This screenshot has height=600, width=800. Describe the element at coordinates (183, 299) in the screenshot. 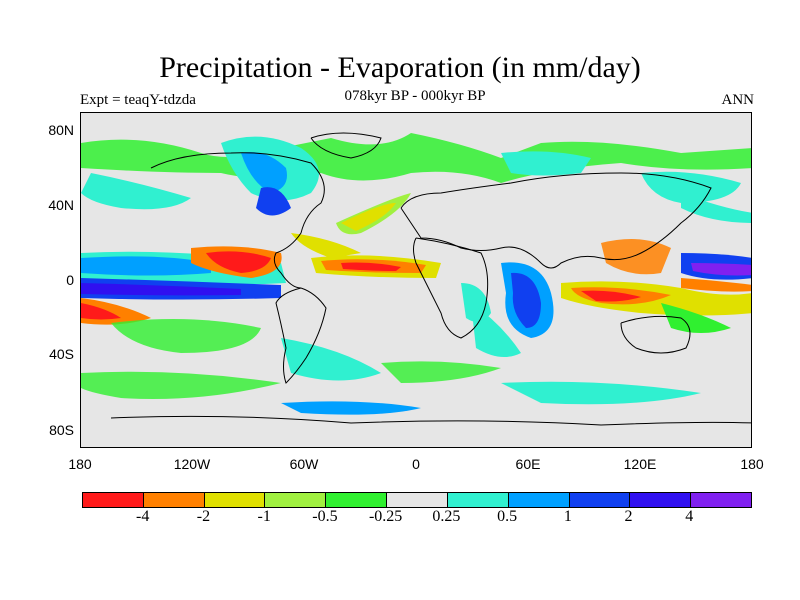

I see `tropical-pacific-pattern` at that location.